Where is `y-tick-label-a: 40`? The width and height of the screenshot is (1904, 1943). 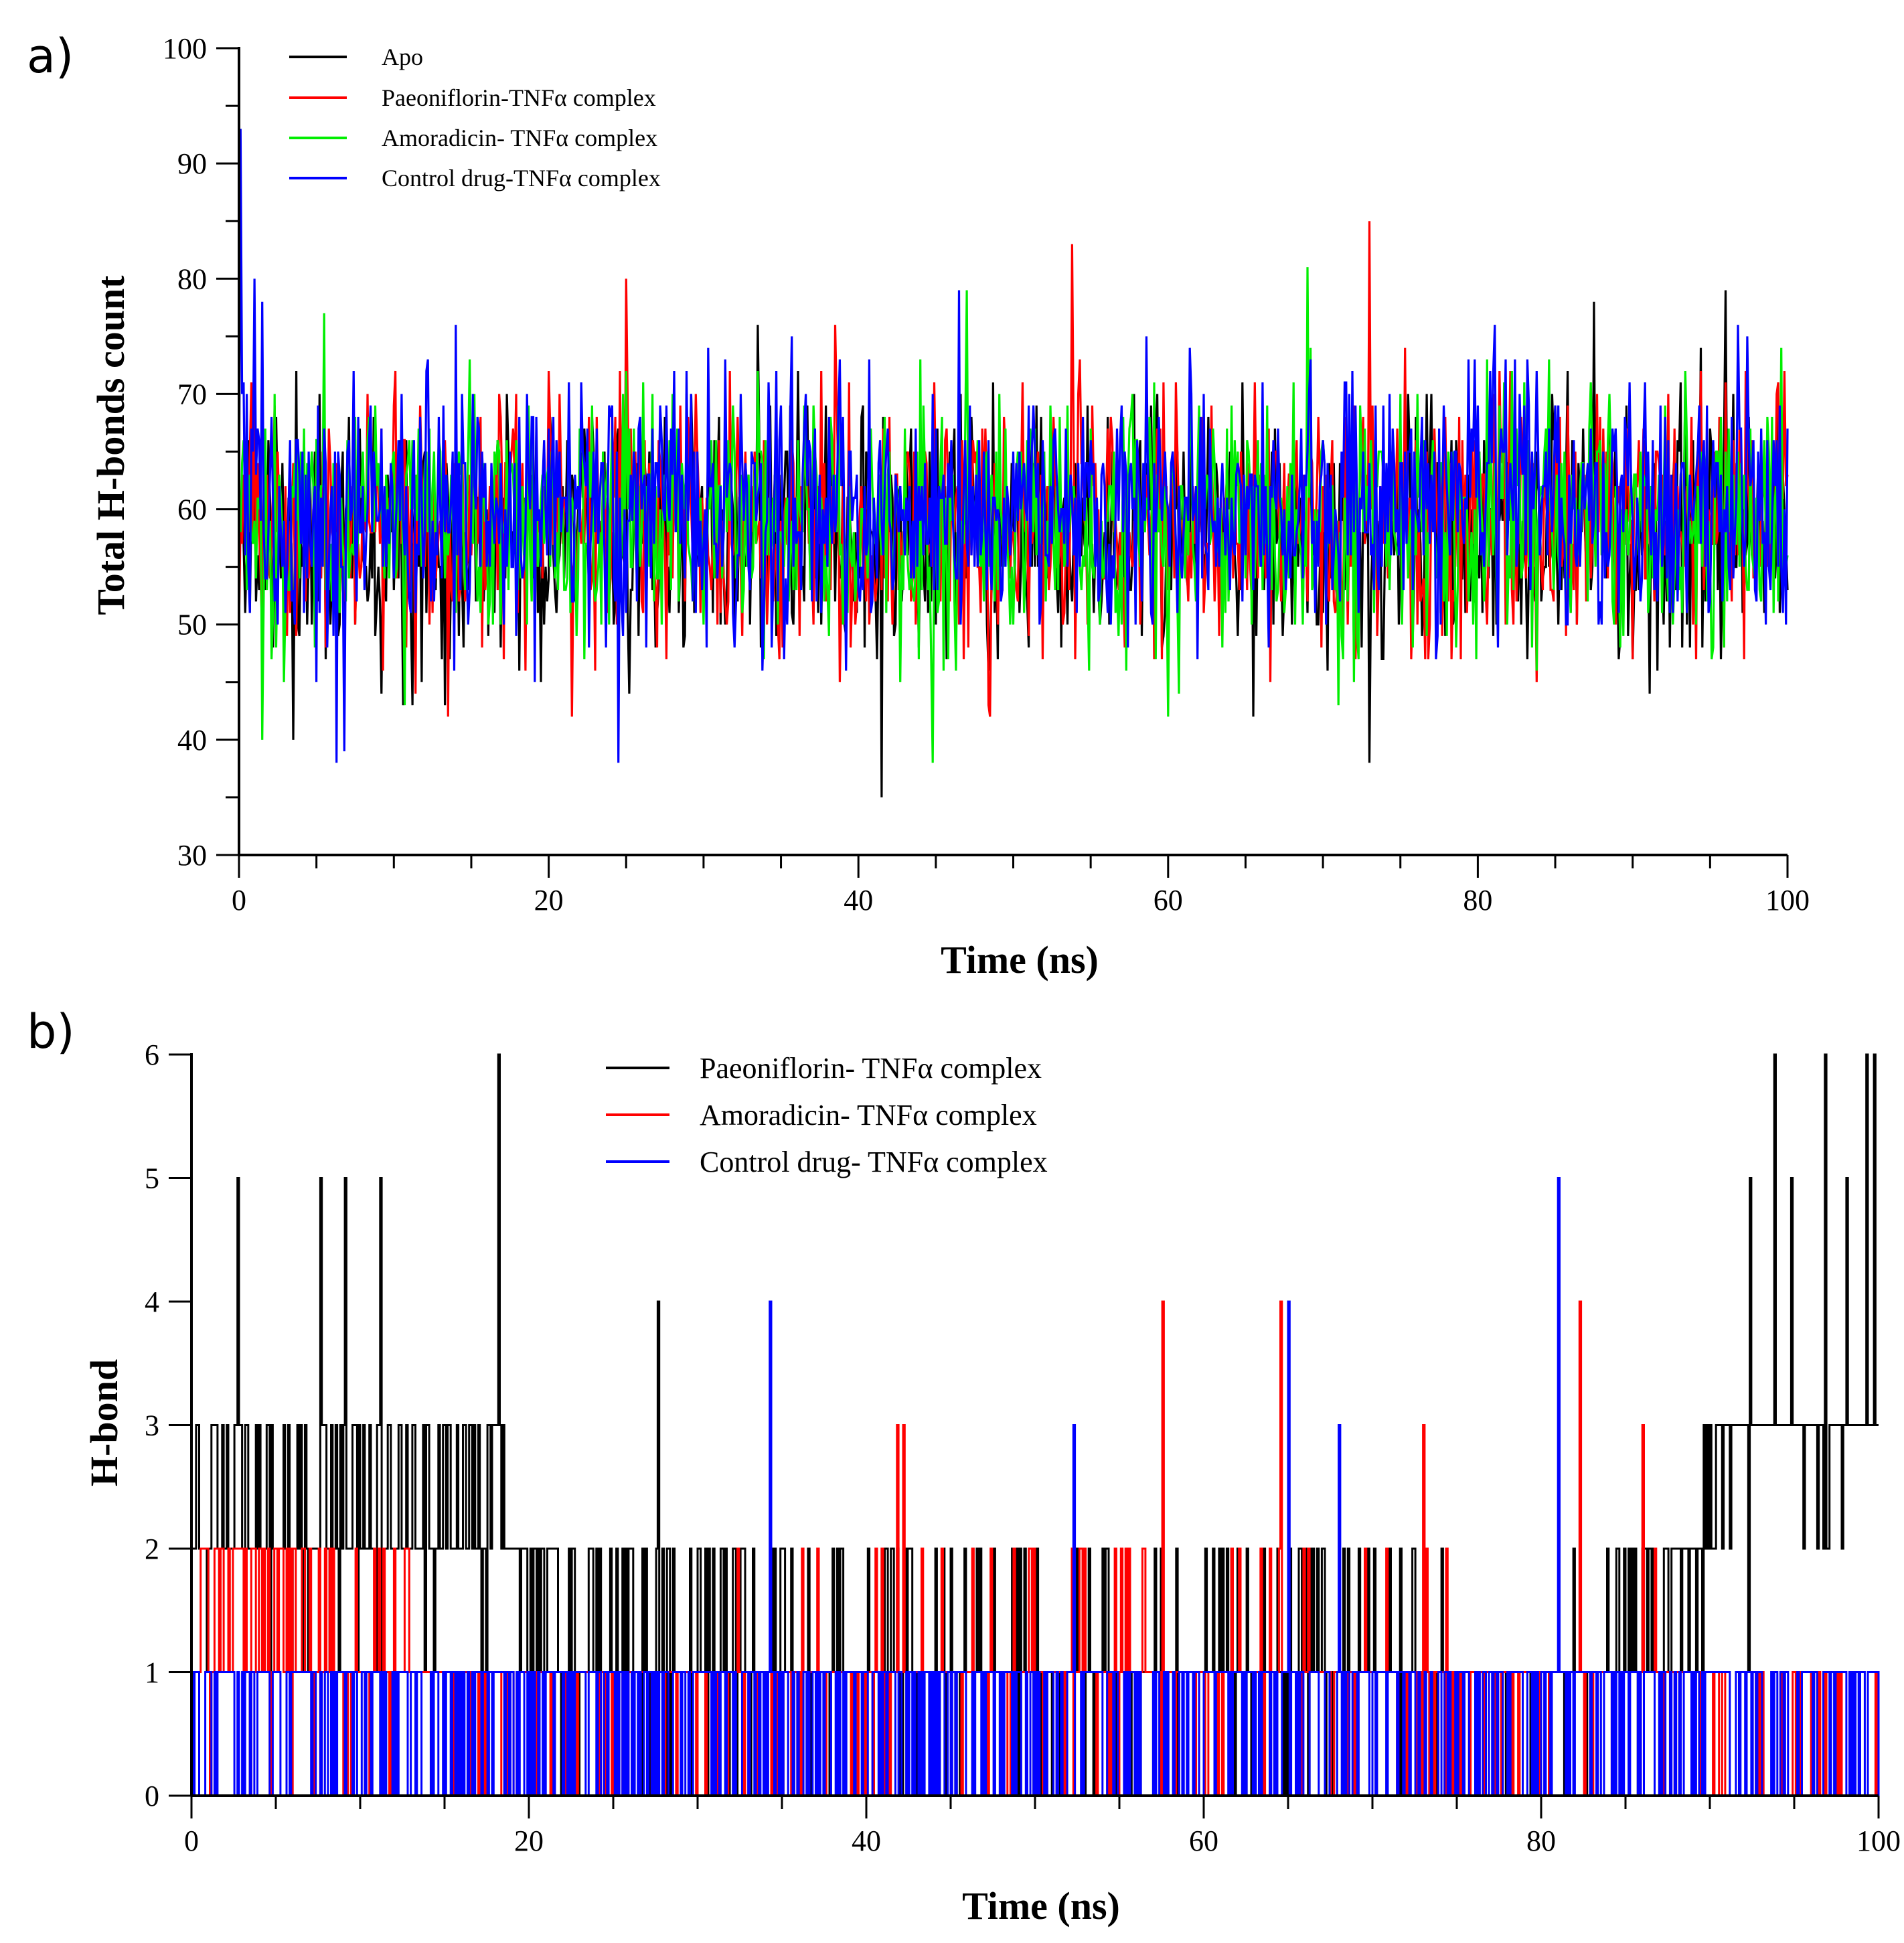
y-tick-label-a: 40 is located at coordinates (192, 740).